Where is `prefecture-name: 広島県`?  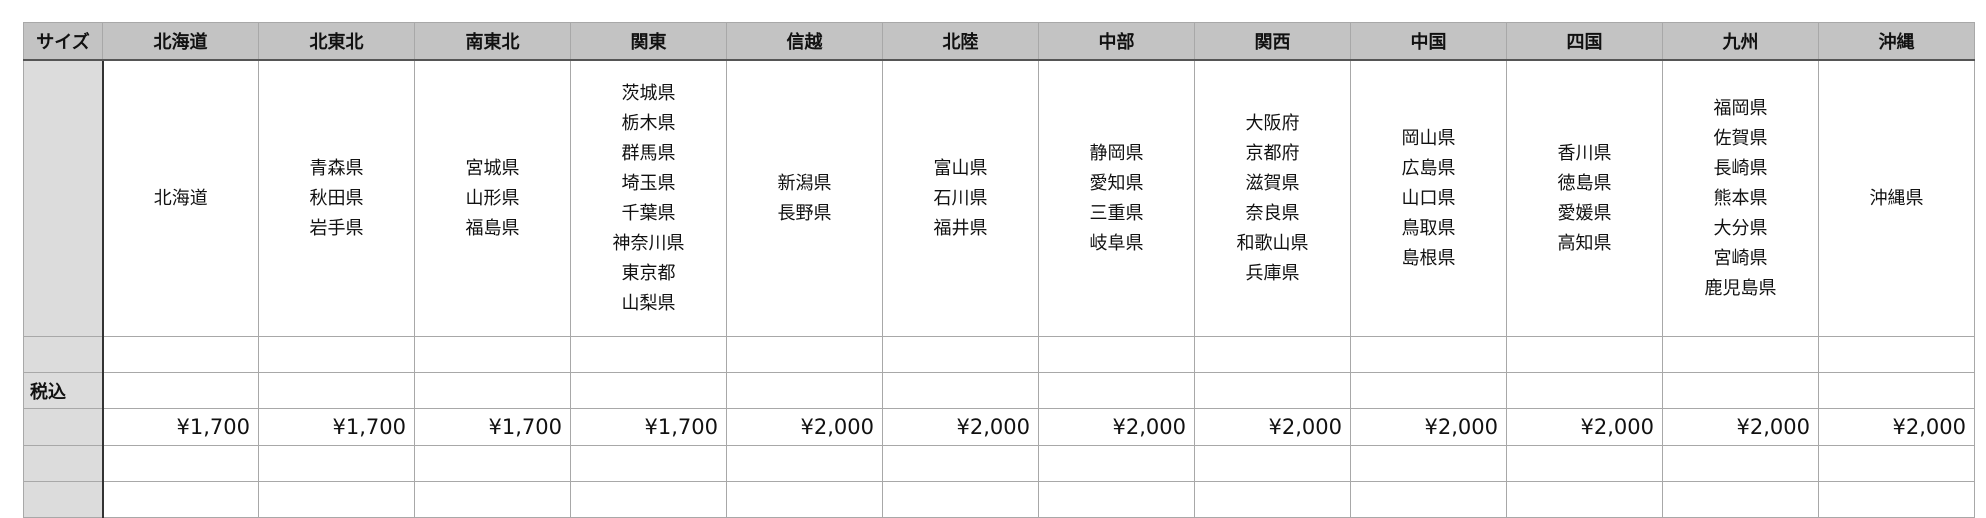 prefecture-name: 広島県 is located at coordinates (1428, 168).